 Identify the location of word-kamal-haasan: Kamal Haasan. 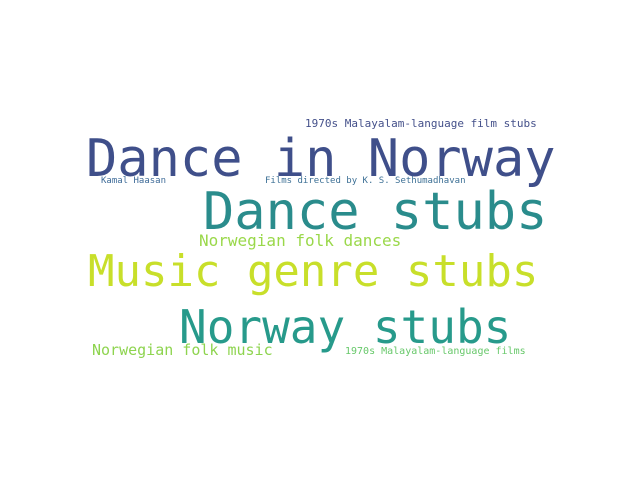
(134, 181).